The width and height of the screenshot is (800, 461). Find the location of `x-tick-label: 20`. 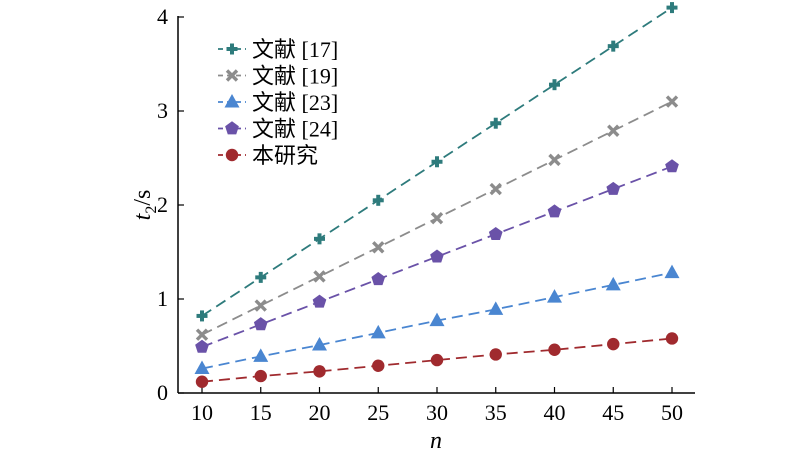

x-tick-label: 20 is located at coordinates (320, 412).